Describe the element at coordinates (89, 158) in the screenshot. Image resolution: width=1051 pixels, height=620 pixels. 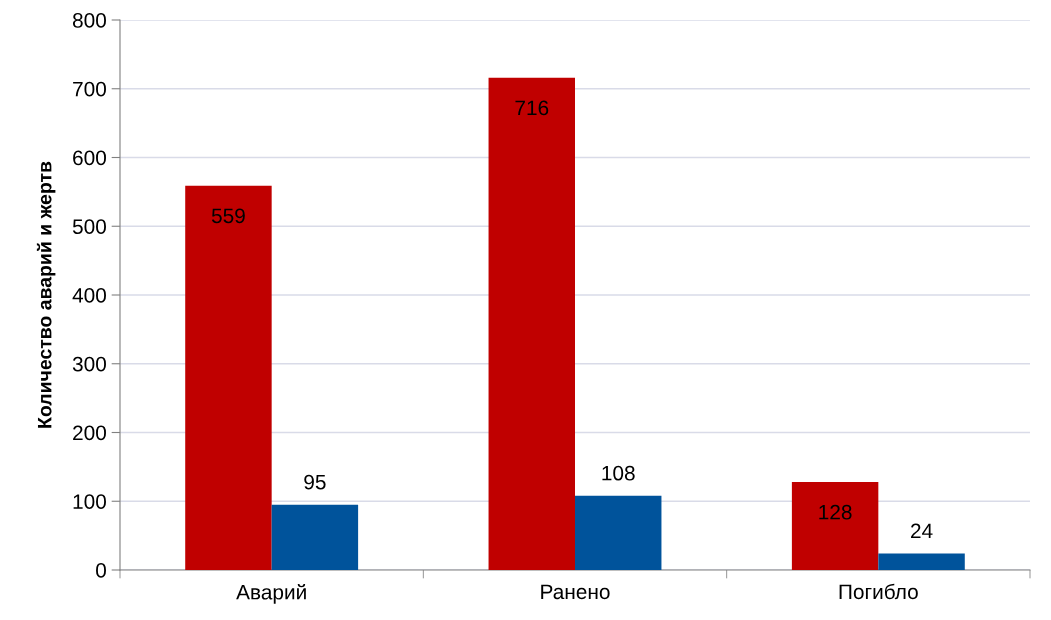
I see `y-tick-label: 600` at that location.